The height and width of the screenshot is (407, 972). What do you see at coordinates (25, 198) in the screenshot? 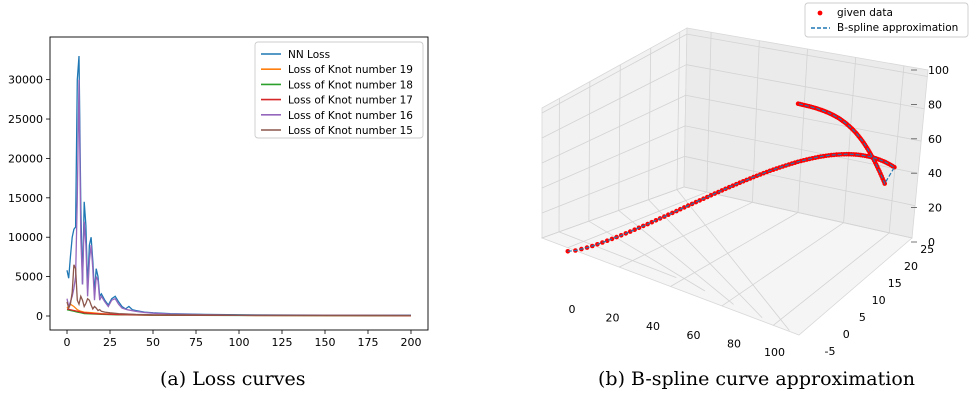
I see `y-tick-label: 15000` at bounding box center [25, 198].